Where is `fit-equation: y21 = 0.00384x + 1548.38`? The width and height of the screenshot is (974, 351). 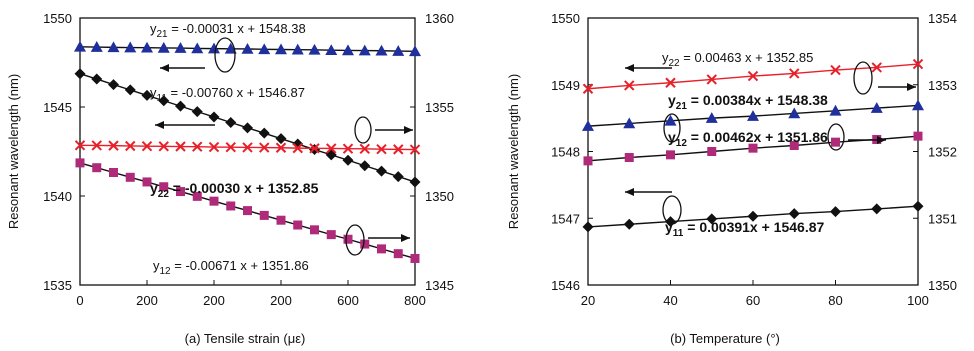 fit-equation: y21 = 0.00384x + 1548.38 is located at coordinates (748, 102).